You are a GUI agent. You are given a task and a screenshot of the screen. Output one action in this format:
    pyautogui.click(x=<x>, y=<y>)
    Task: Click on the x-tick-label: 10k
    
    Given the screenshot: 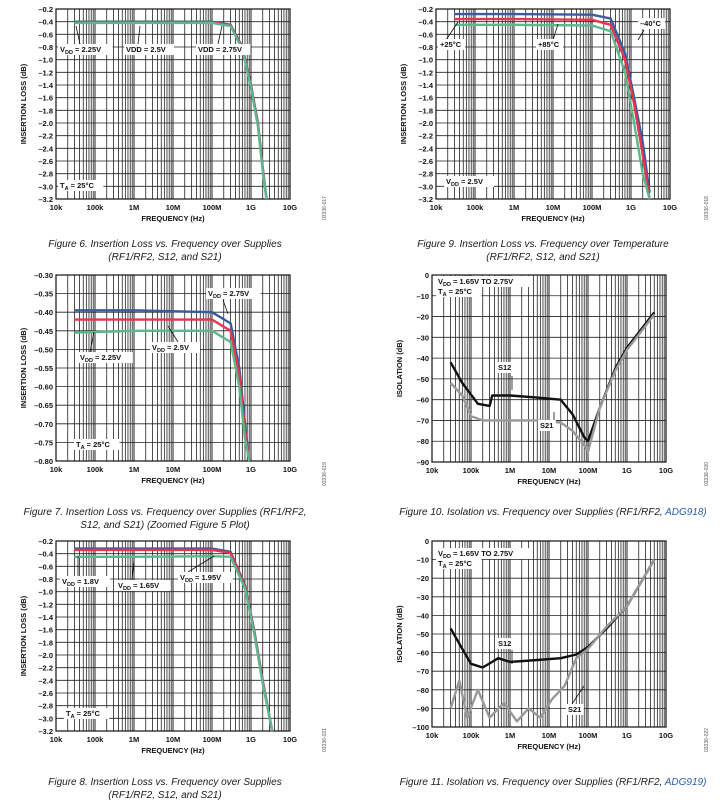 What is the action you would take?
    pyautogui.click(x=432, y=470)
    